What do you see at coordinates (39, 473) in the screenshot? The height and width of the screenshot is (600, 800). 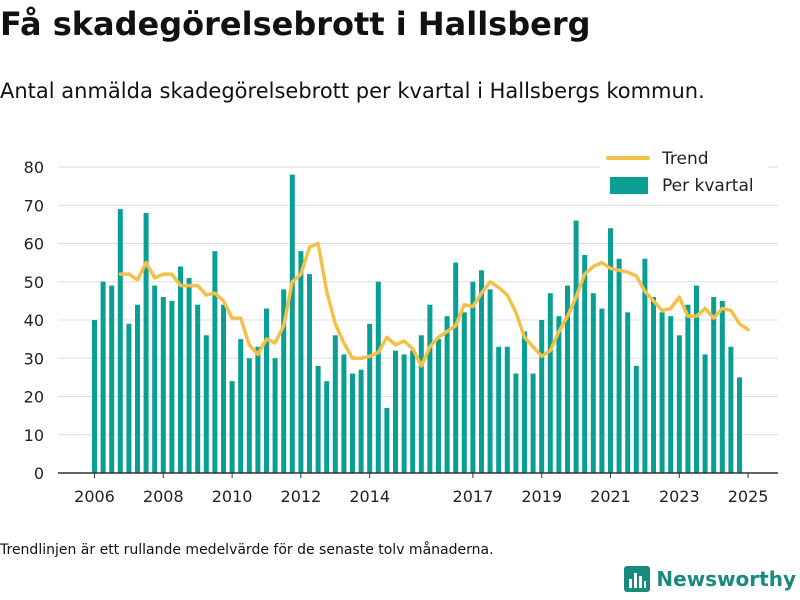 I see `y-tick-label: 0` at bounding box center [39, 473].